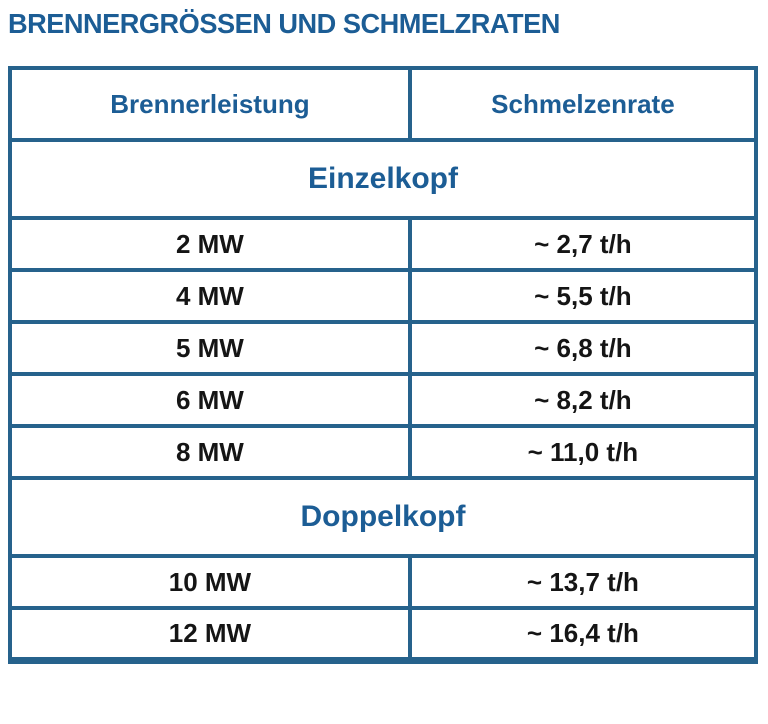  I want to click on table-row: 2 MW ~ 2,7 t/h, so click(383, 244).